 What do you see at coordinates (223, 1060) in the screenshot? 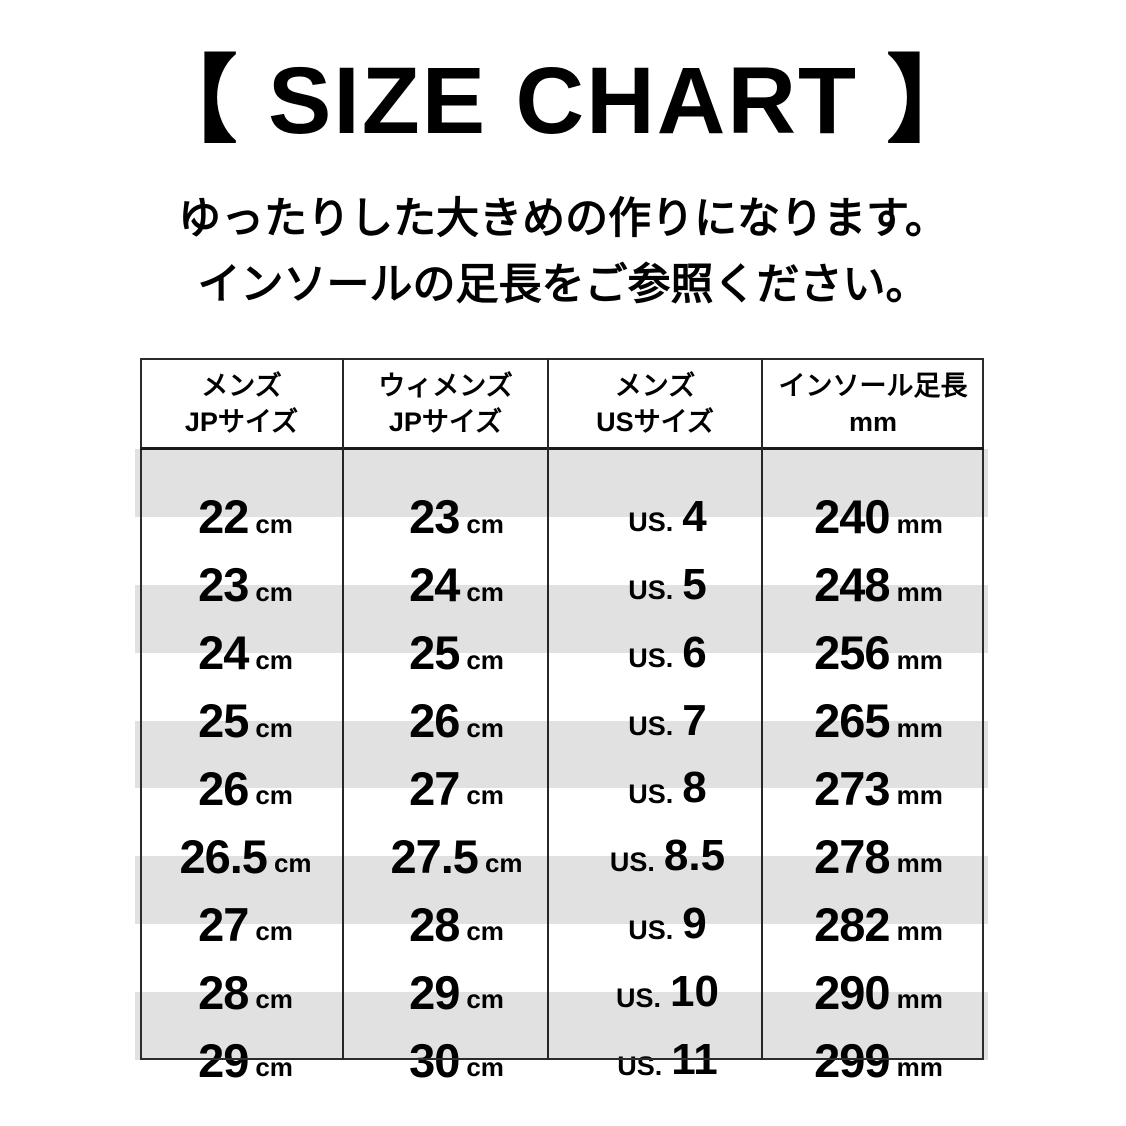
I see `mens-jp-value: 29` at bounding box center [223, 1060].